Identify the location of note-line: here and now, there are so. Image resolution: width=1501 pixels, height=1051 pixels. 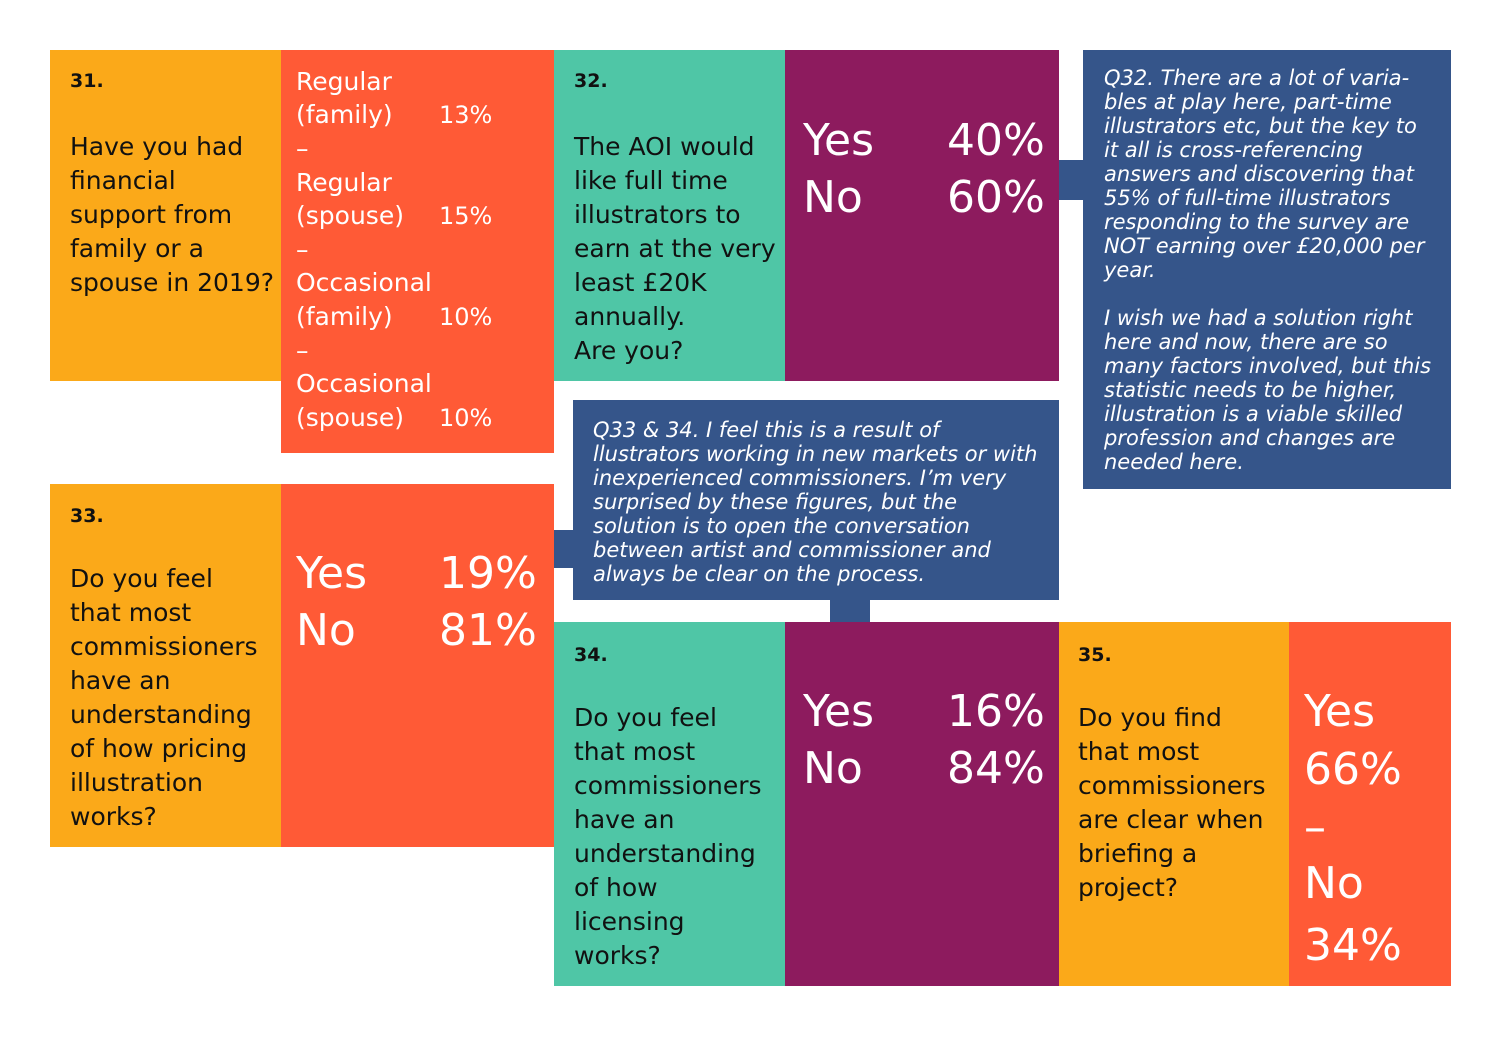
(1246, 342).